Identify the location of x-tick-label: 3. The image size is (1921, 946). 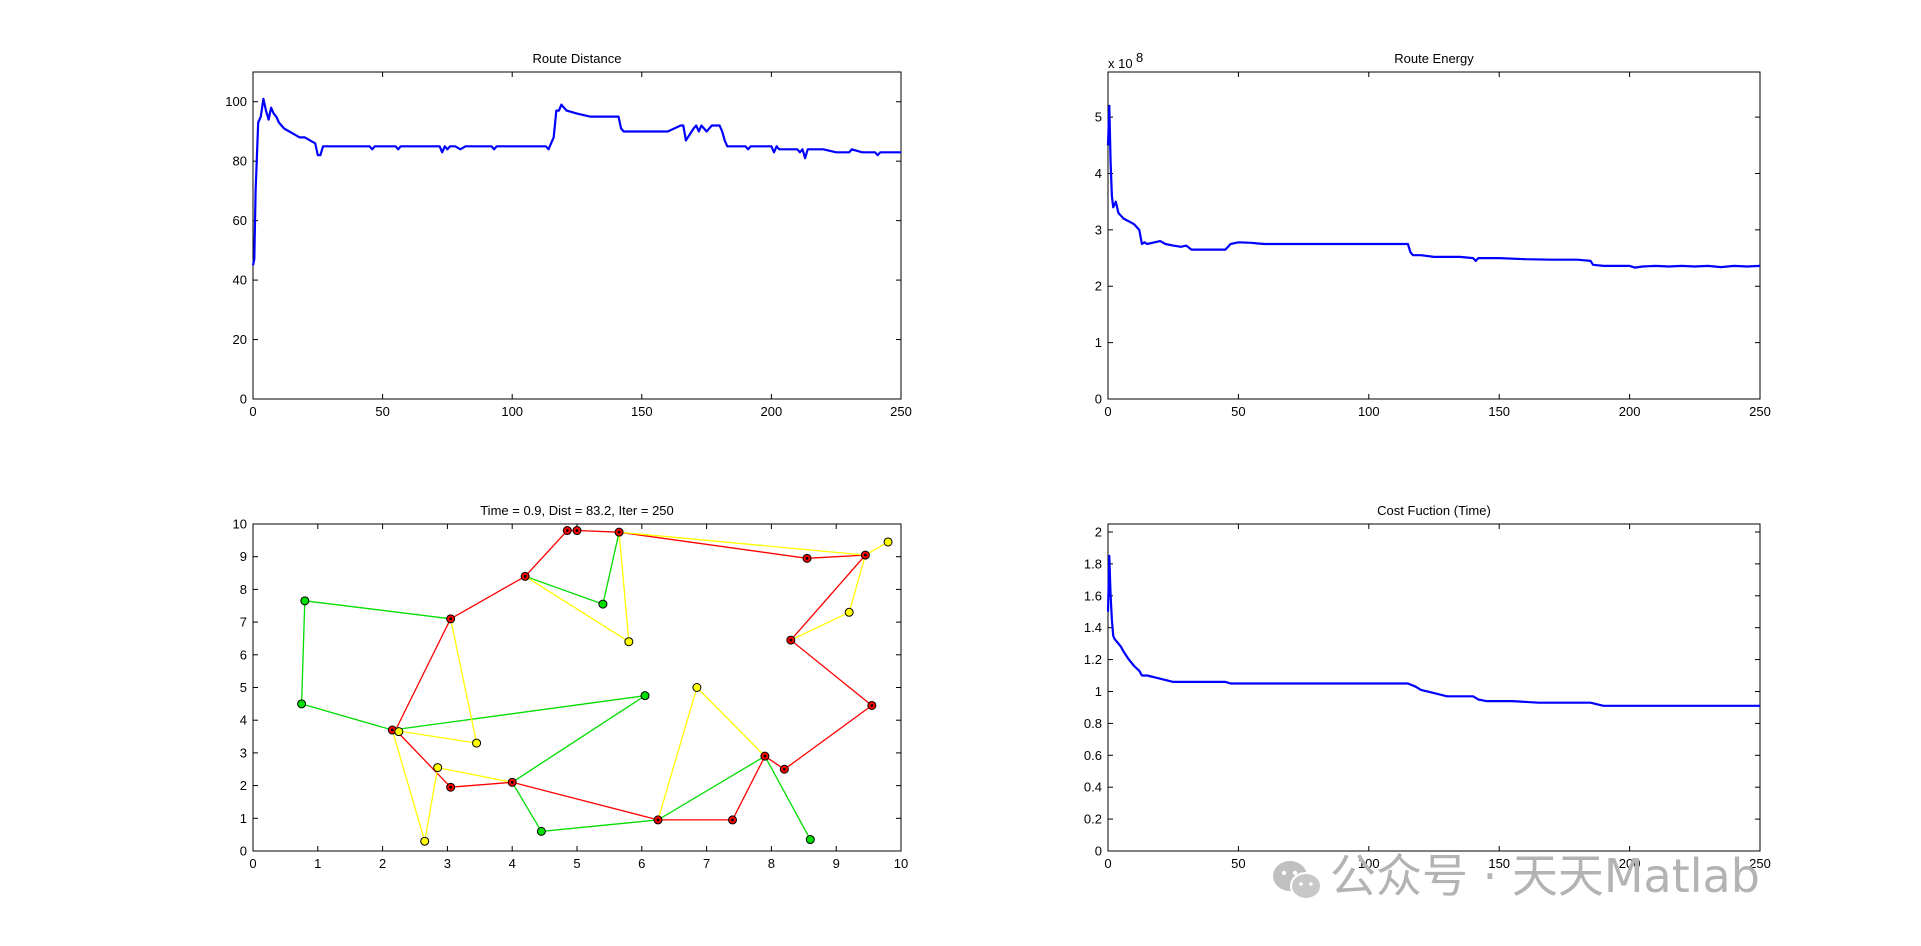
(447, 863).